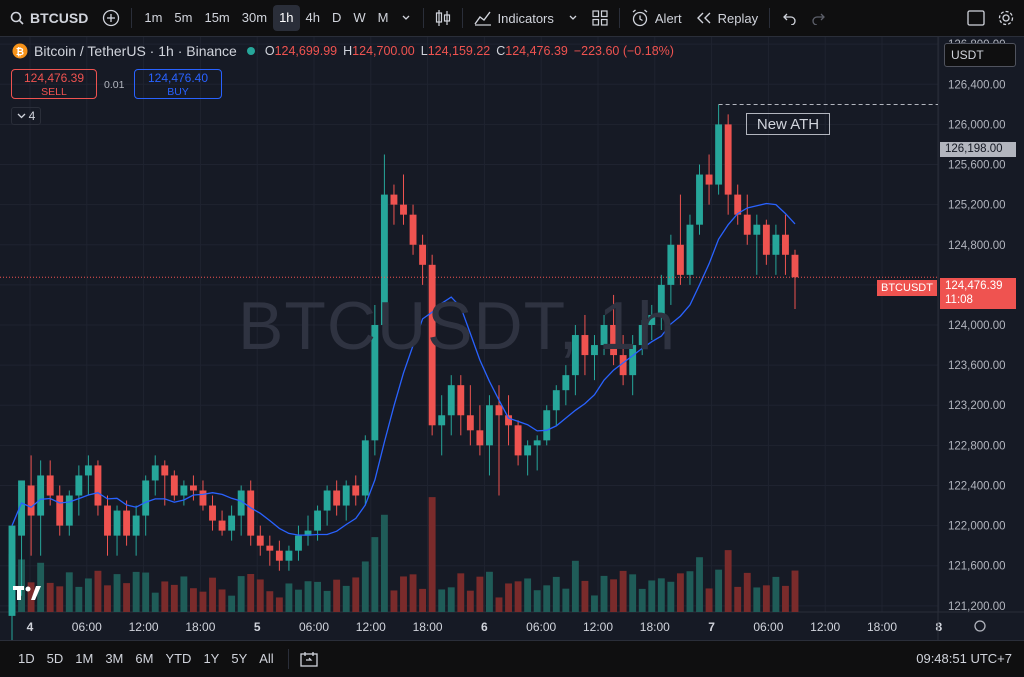  What do you see at coordinates (26, 116) in the screenshot?
I see `legend-collapse-button: 4` at bounding box center [26, 116].